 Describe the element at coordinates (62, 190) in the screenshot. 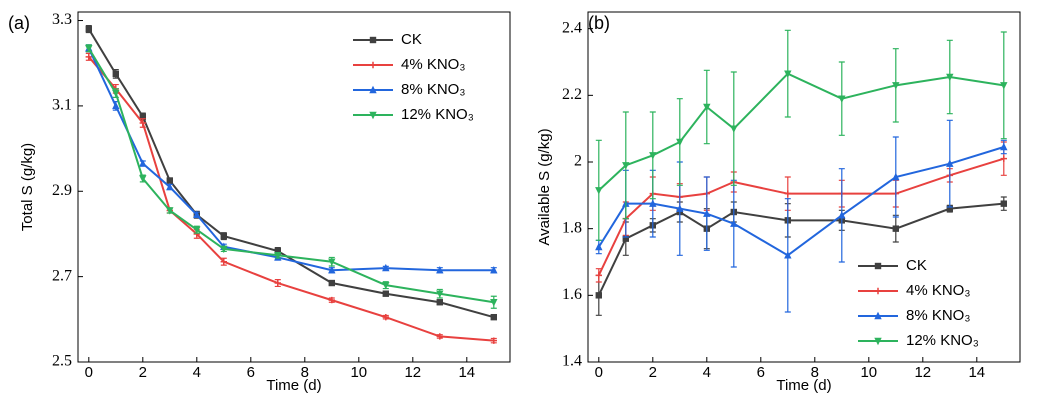

I see `y-tick-label: 2.9` at that location.